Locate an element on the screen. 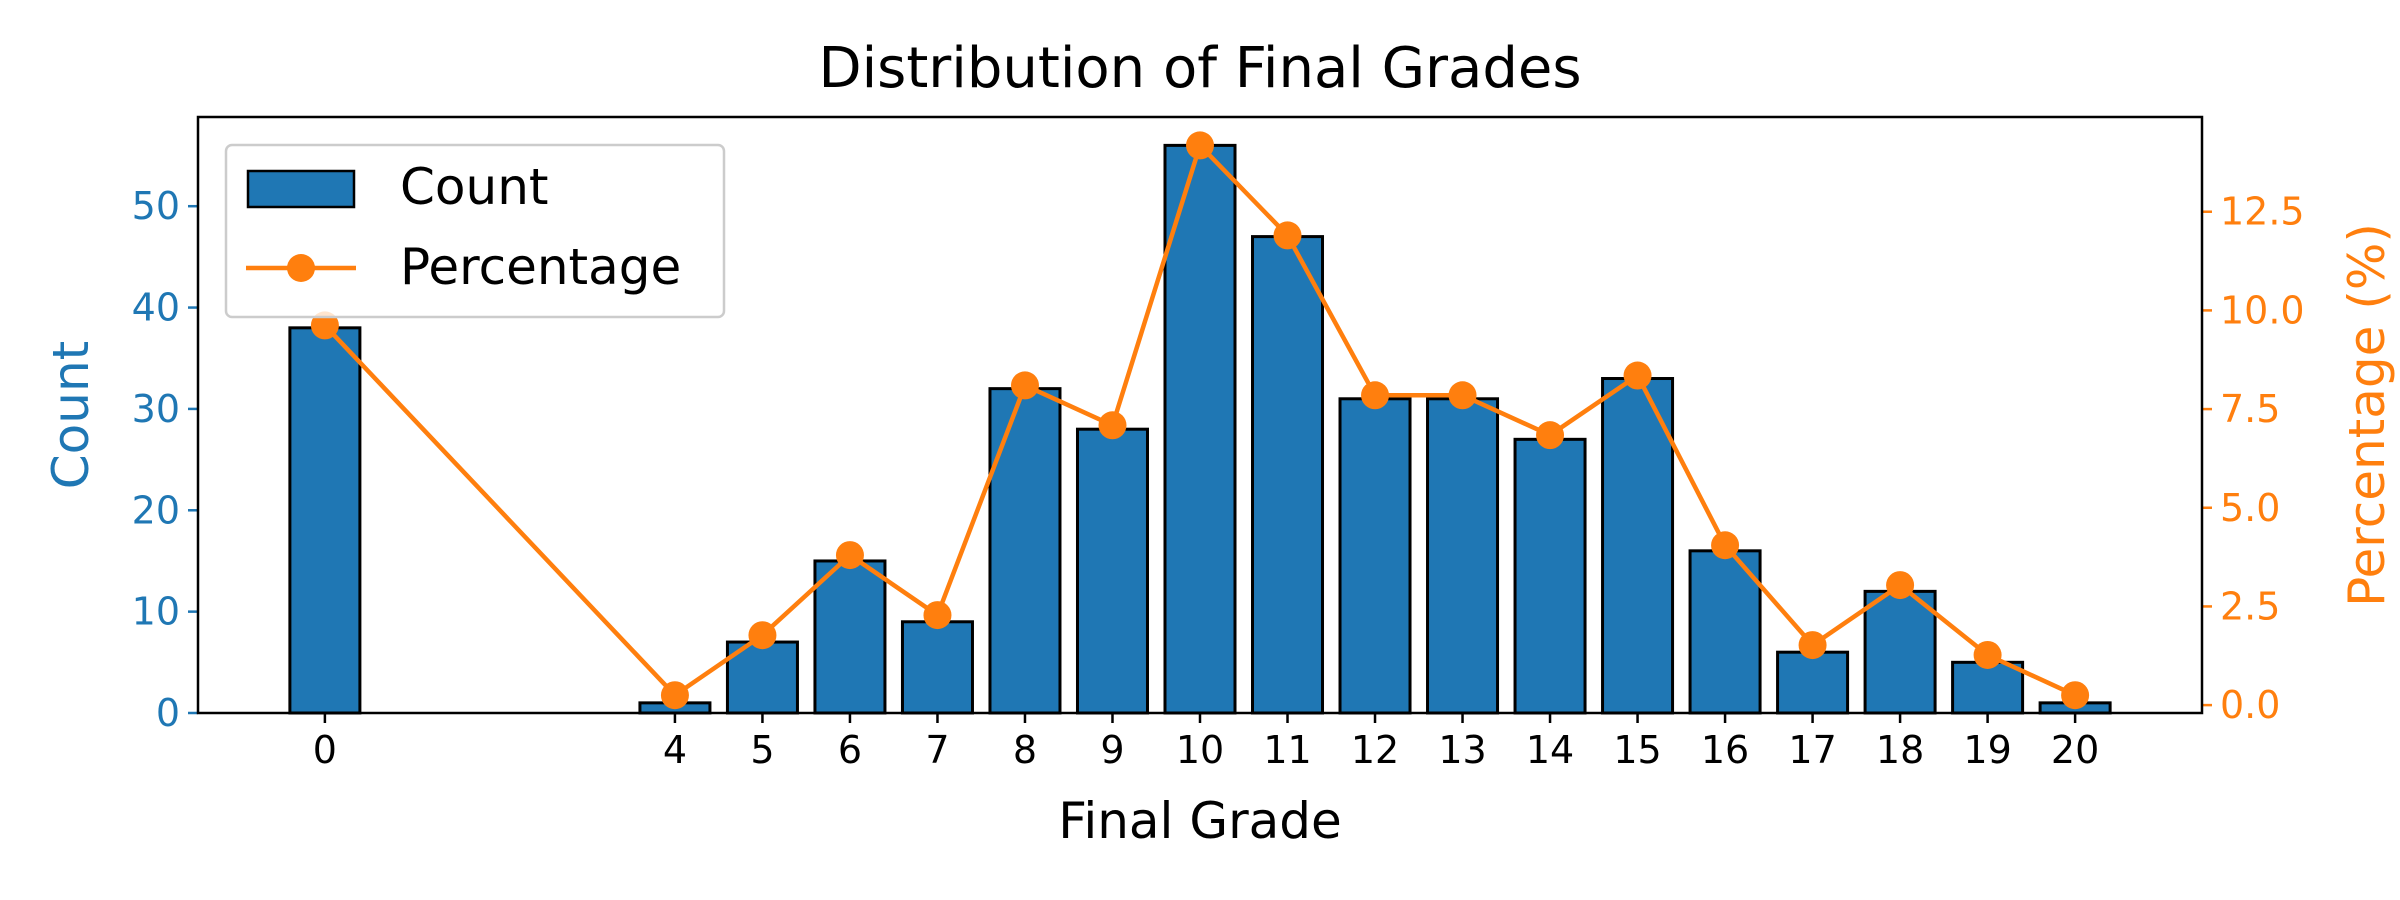 Image resolution: width=2400 pixels, height=900 pixels. x-tick-label-8: 8 is located at coordinates (1025, 750).